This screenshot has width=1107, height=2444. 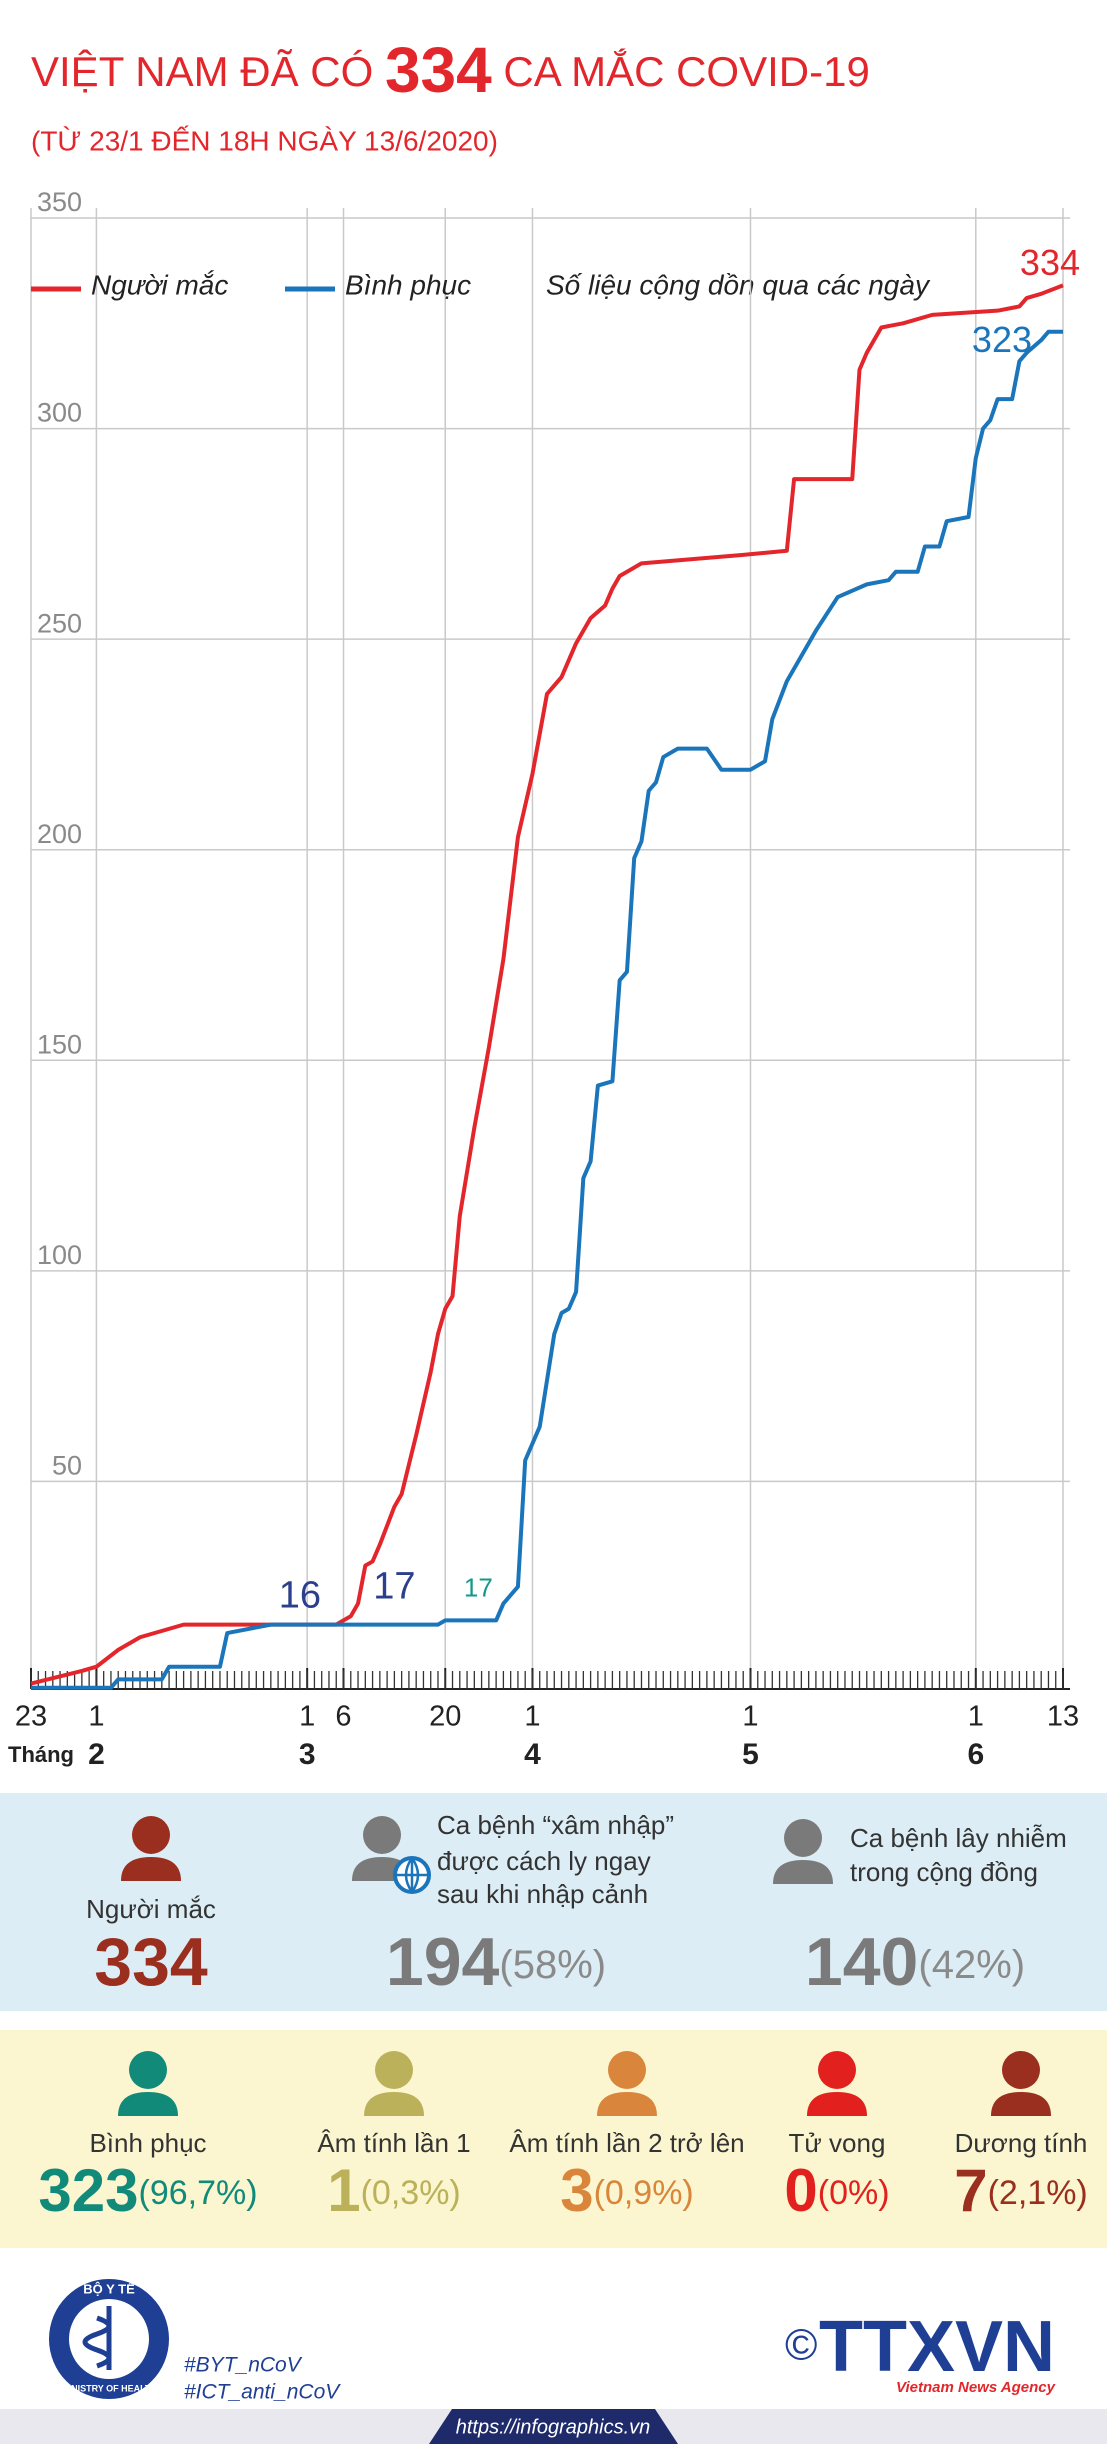 What do you see at coordinates (264, 140) in the screenshot?
I see `subtitle: (TỪ 23/1 ĐẾN 18H NGÀY 13/6/2020)` at bounding box center [264, 140].